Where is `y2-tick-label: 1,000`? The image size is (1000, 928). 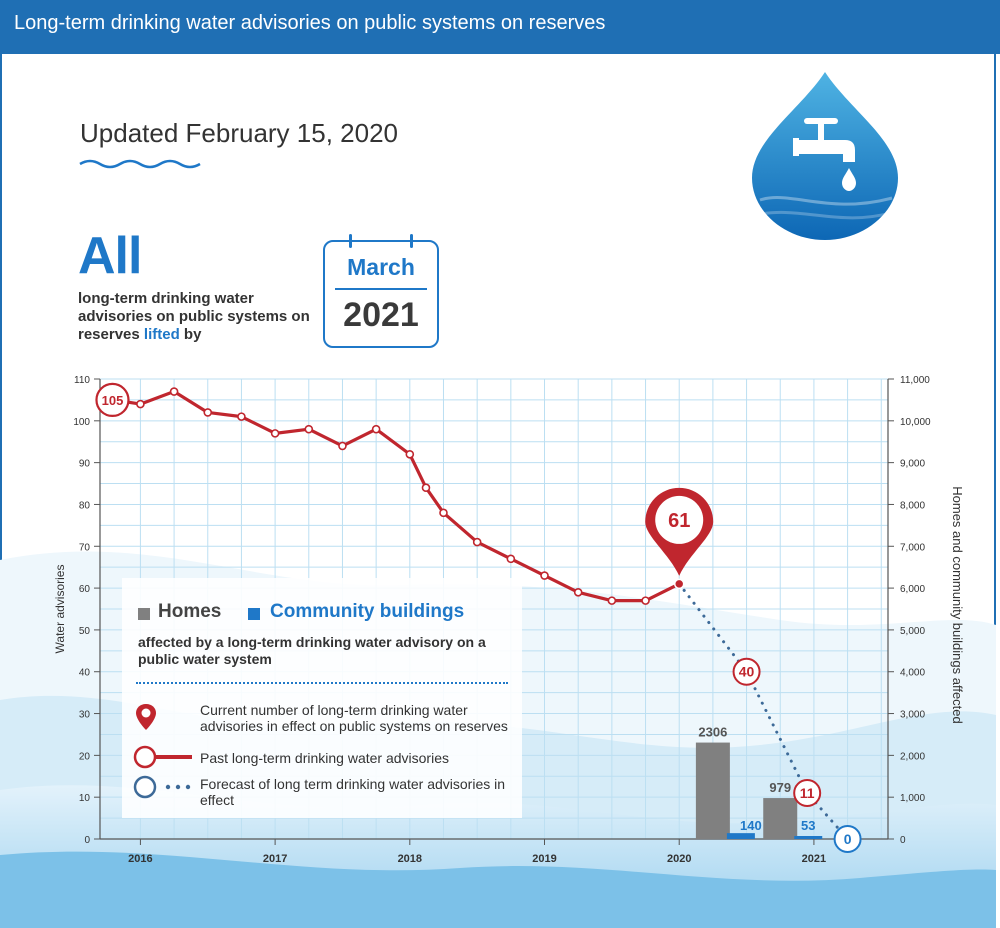
y2-tick-label: 1,000 is located at coordinates (912, 798).